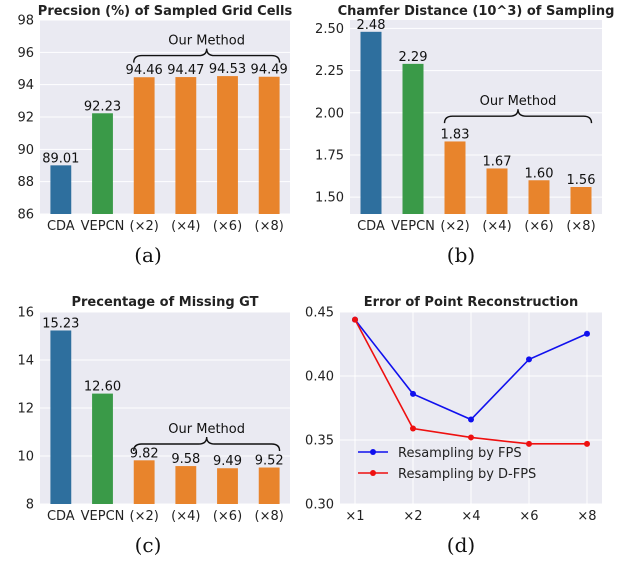 The width and height of the screenshot is (639, 561). I want to click on x-tick-label: ×4, so click(470, 516).